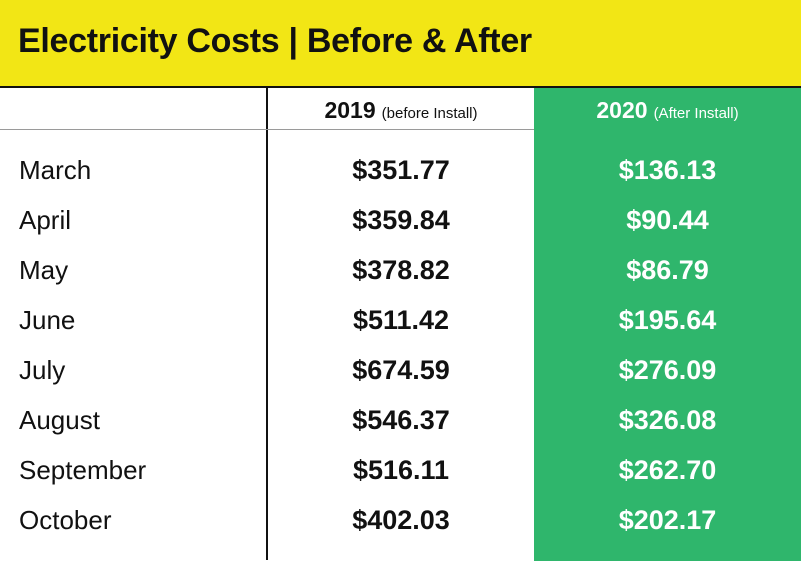 This screenshot has width=801, height=561. What do you see at coordinates (55, 170) in the screenshot?
I see `month-label: March` at bounding box center [55, 170].